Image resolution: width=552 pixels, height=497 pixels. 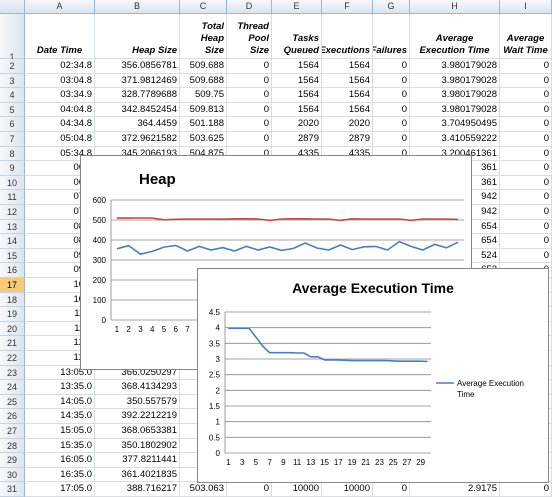 What do you see at coordinates (60, 7) in the screenshot?
I see `column-header-a: A` at bounding box center [60, 7].